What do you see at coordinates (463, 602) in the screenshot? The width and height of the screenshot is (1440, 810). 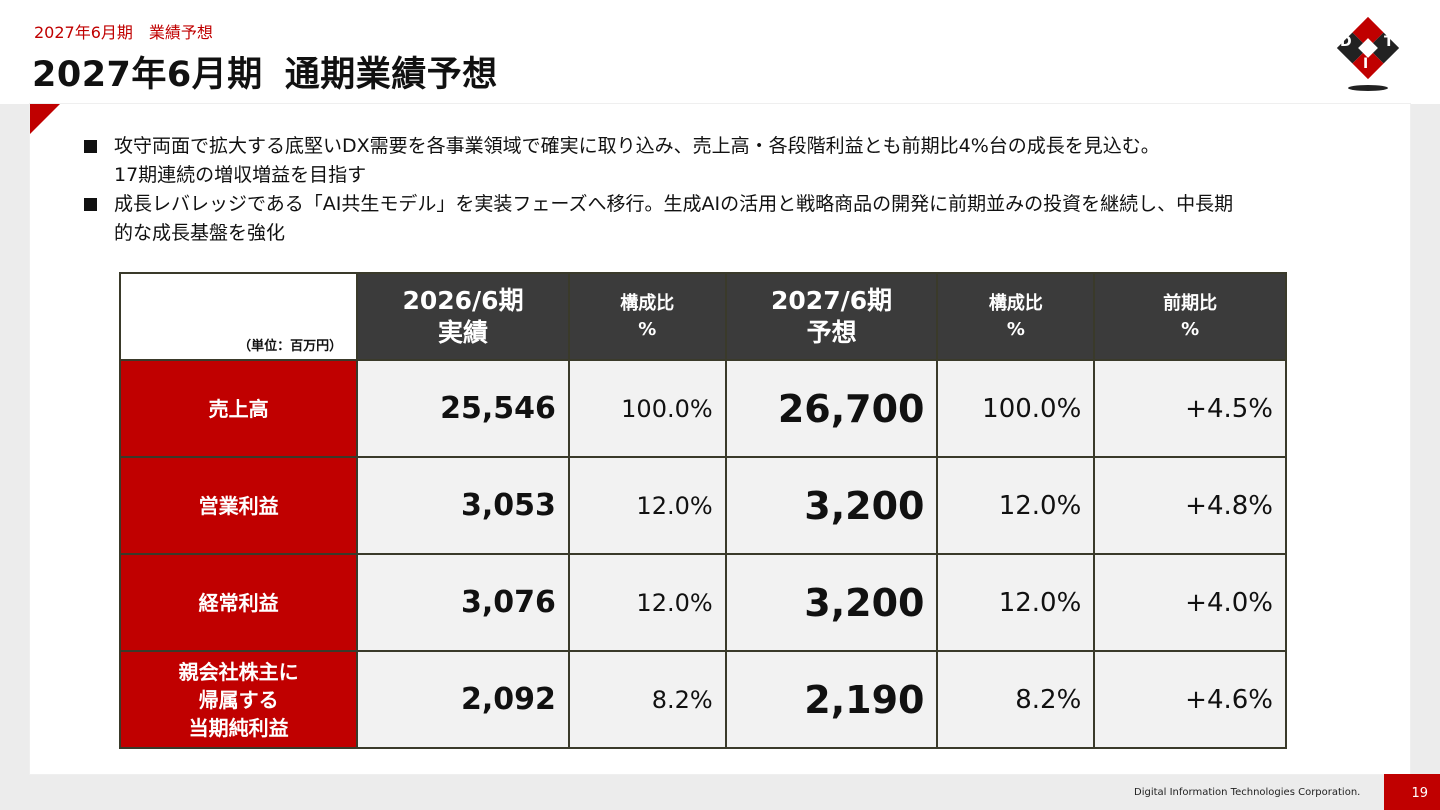 I see `actual-value: 3,076` at bounding box center [463, 602].